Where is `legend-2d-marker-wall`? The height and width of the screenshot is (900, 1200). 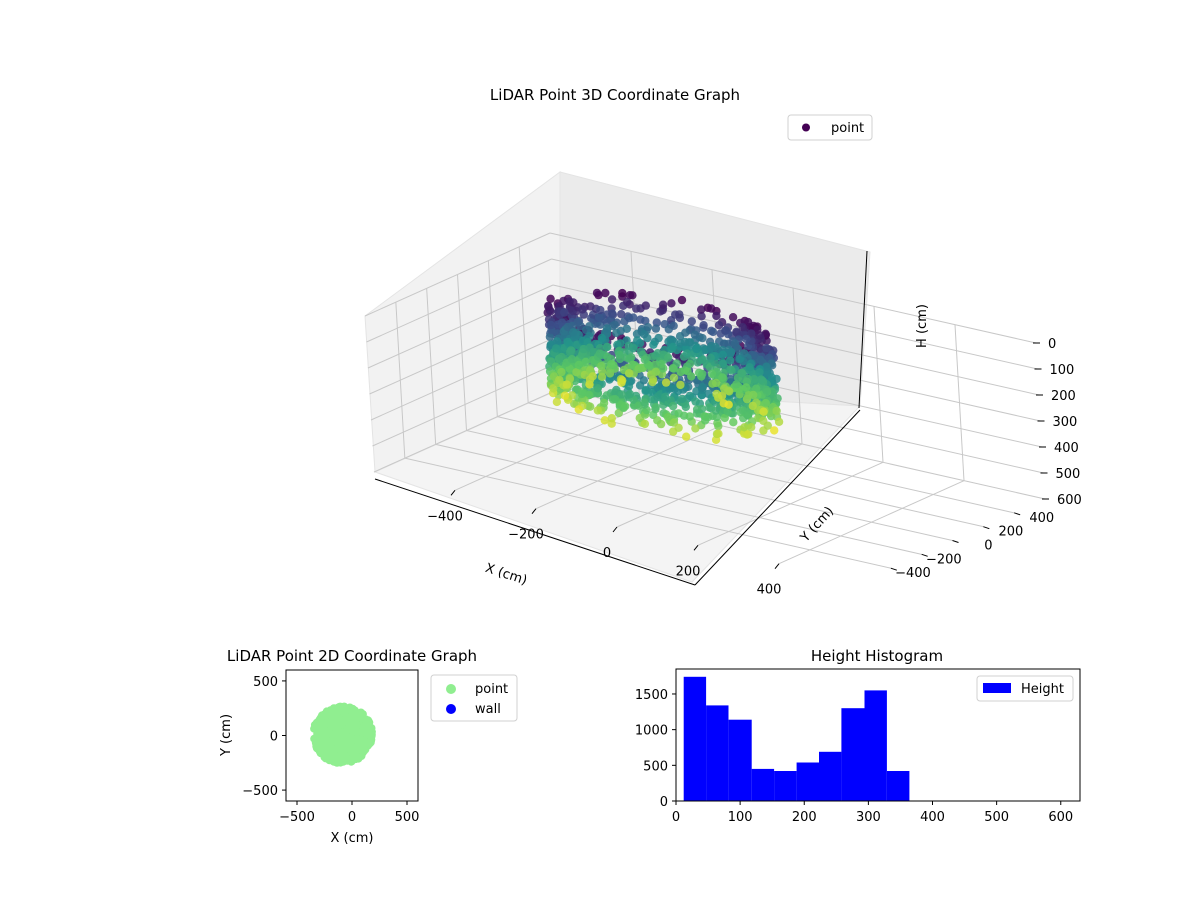 legend-2d-marker-wall is located at coordinates (451, 709).